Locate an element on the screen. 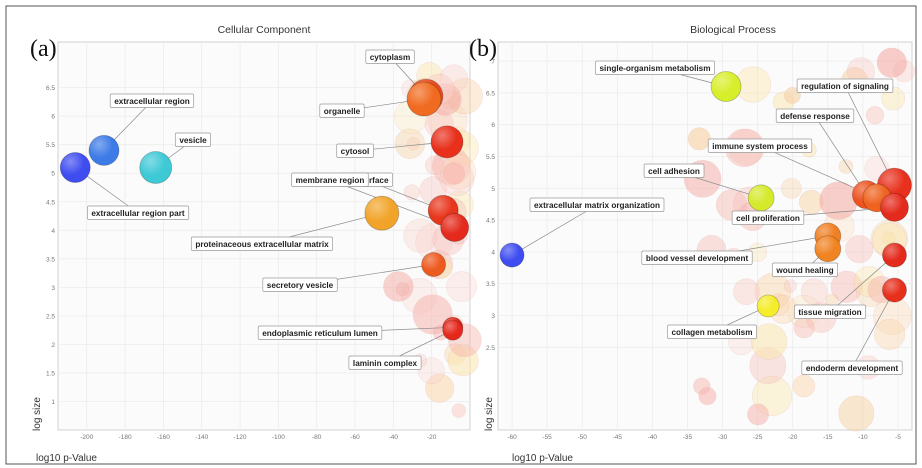 This screenshot has width=922, height=468. panel-a-x-tick-label: -40 is located at coordinates (394, 437).